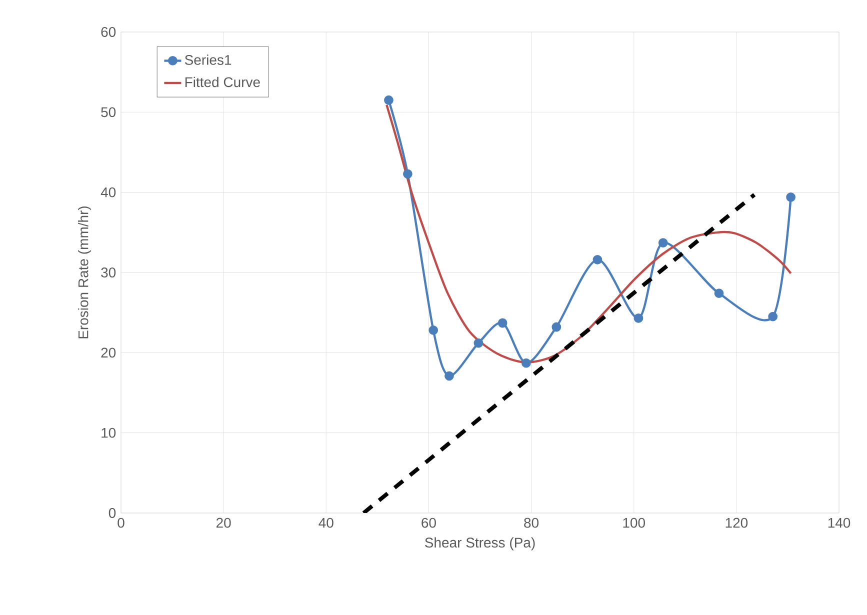 The width and height of the screenshot is (867, 615). What do you see at coordinates (429, 523) in the screenshot?
I see `x-tick-label: 60` at bounding box center [429, 523].